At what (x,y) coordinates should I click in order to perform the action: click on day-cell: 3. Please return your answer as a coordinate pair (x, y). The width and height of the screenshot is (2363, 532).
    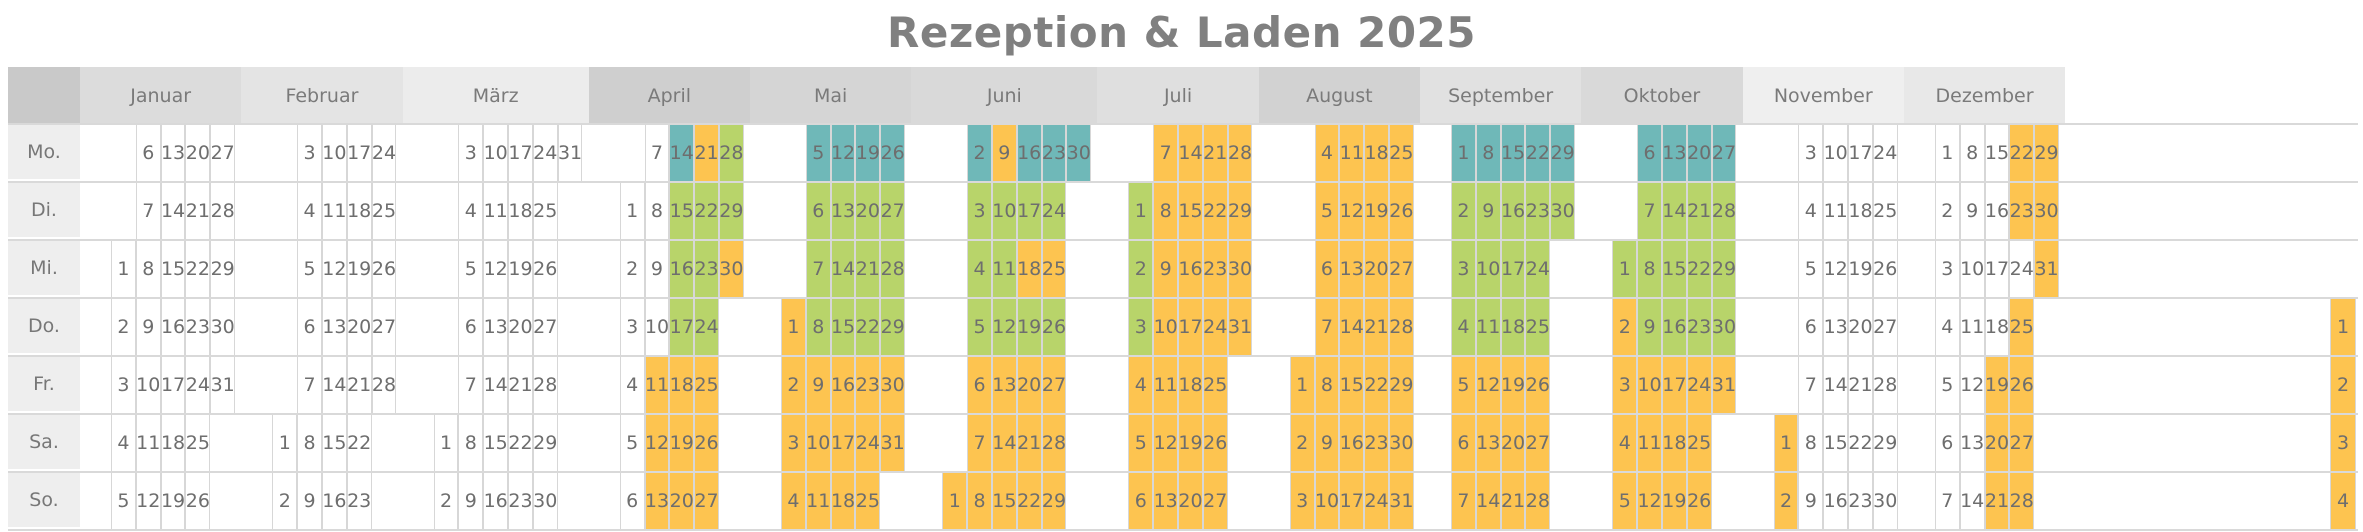
    Looking at the image, I should click on (1947, 269).